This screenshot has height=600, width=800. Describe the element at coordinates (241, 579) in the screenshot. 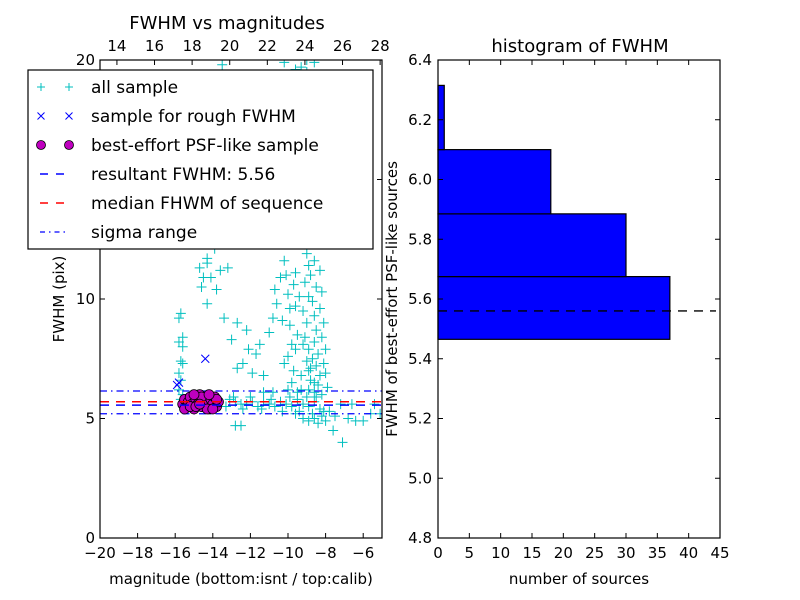

I see `scatter-x-axis-label: magnitude (bottom:isnt / top:calib)` at that location.